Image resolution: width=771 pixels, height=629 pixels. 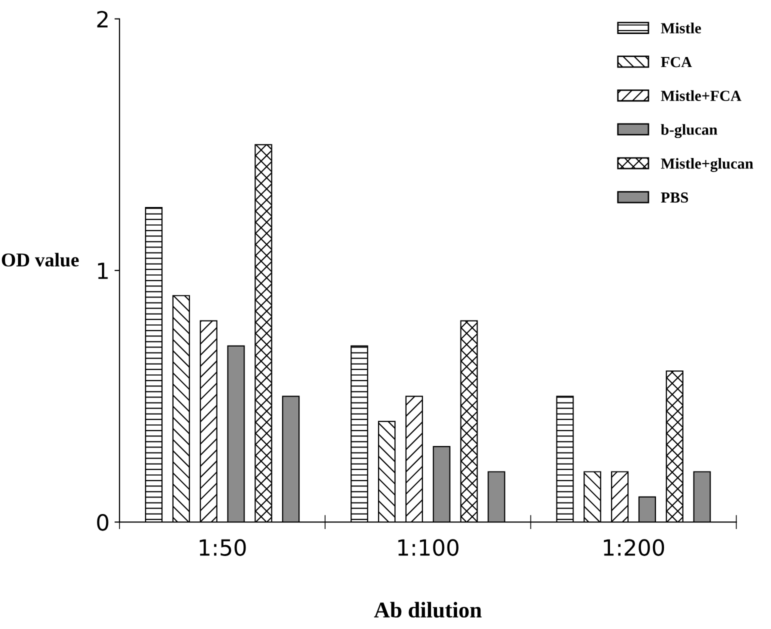 I want to click on y-tick-label: 1, so click(x=103, y=270).